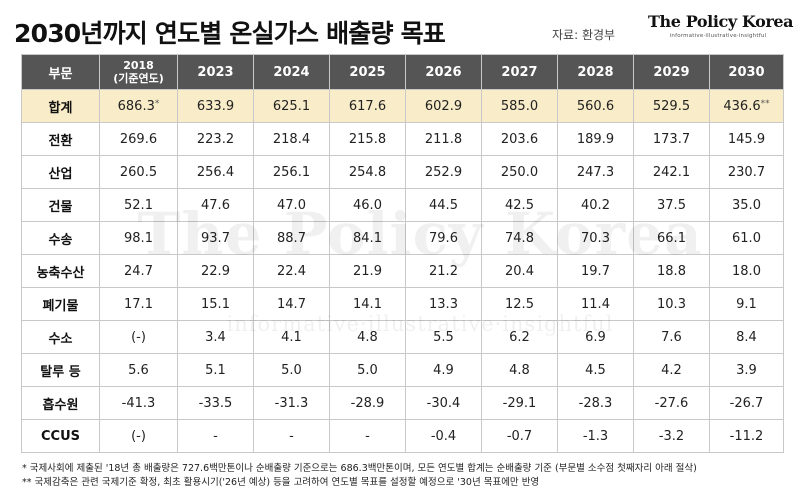  What do you see at coordinates (367, 172) in the screenshot?
I see `table-cell: 254.8` at bounding box center [367, 172].